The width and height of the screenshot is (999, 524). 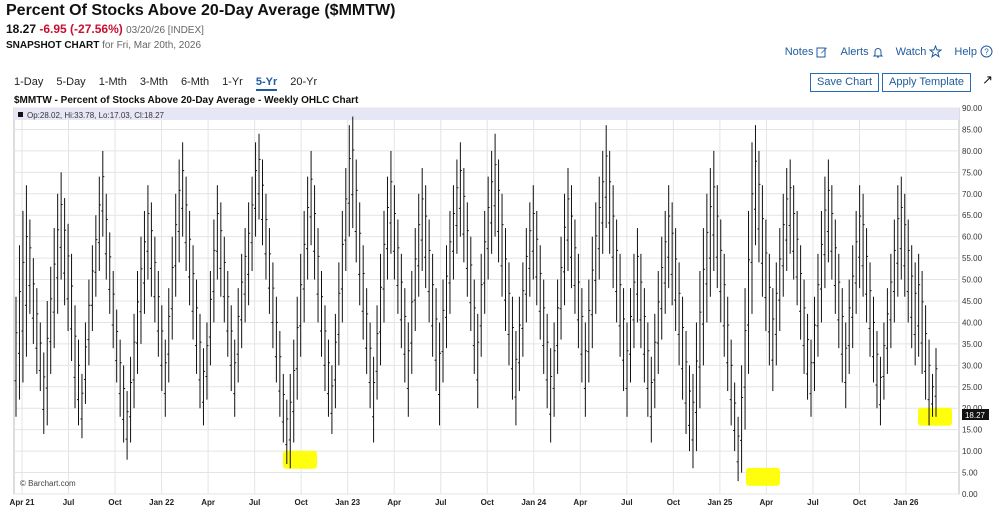 I want to click on x-tick-label: Jan 24, so click(x=533, y=502).